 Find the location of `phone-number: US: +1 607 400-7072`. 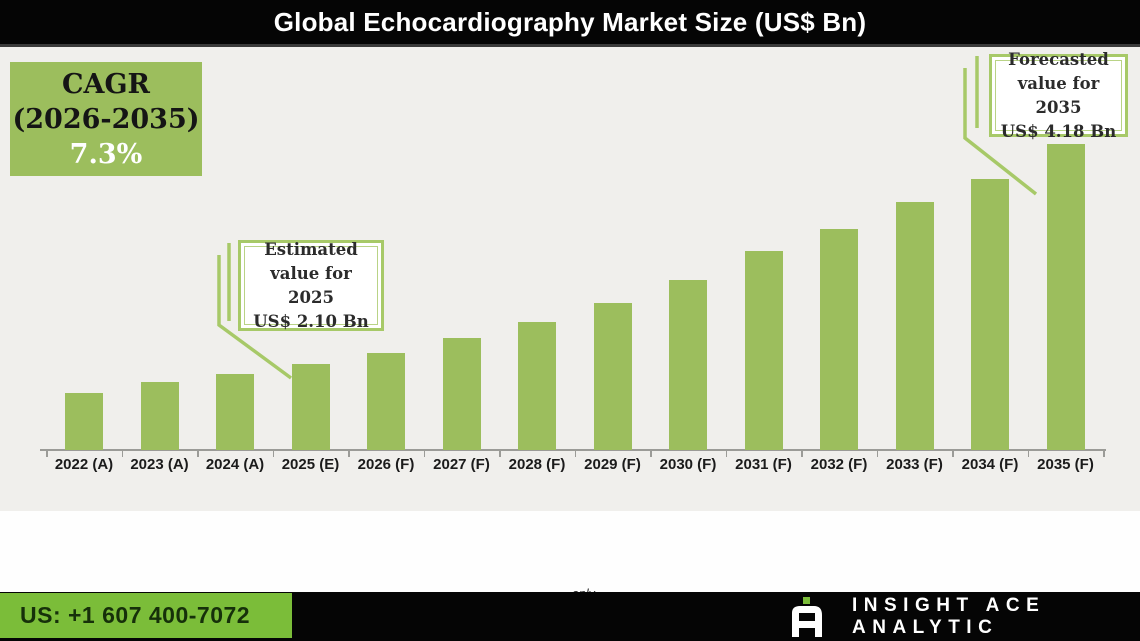

phone-number: US: +1 607 400-7072 is located at coordinates (135, 615).